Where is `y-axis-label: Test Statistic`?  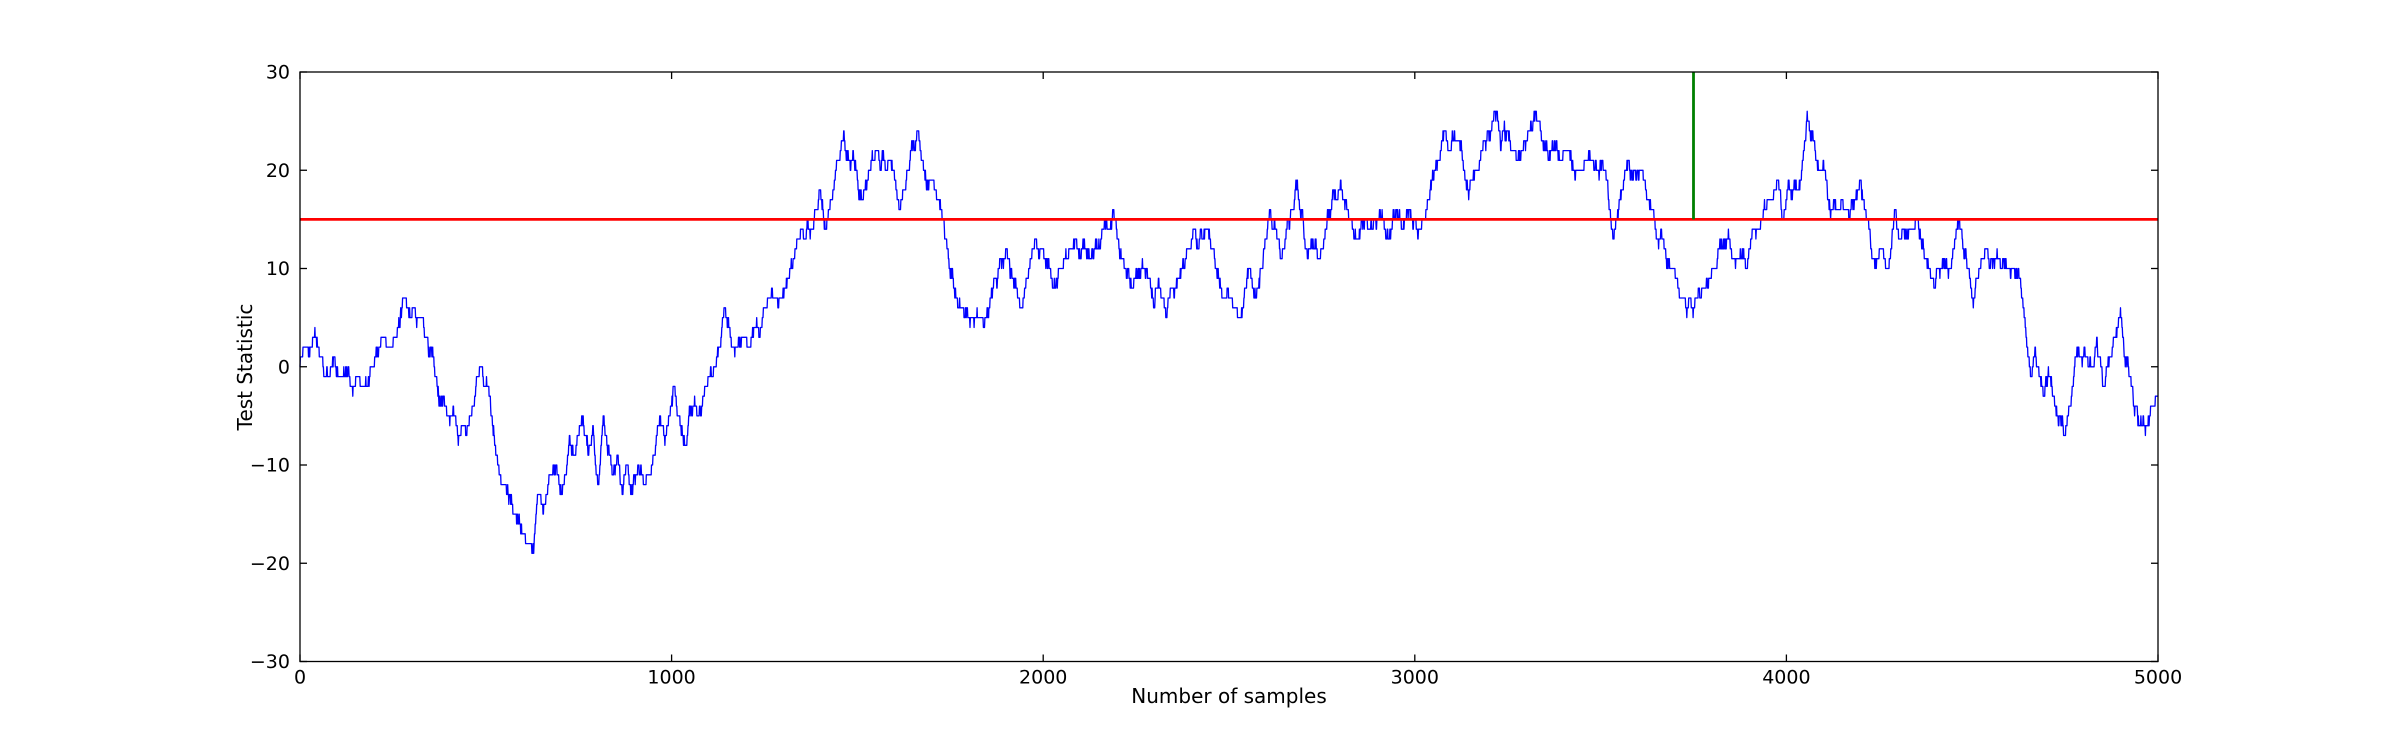
y-axis-label: Test Statistic is located at coordinates (245, 368).